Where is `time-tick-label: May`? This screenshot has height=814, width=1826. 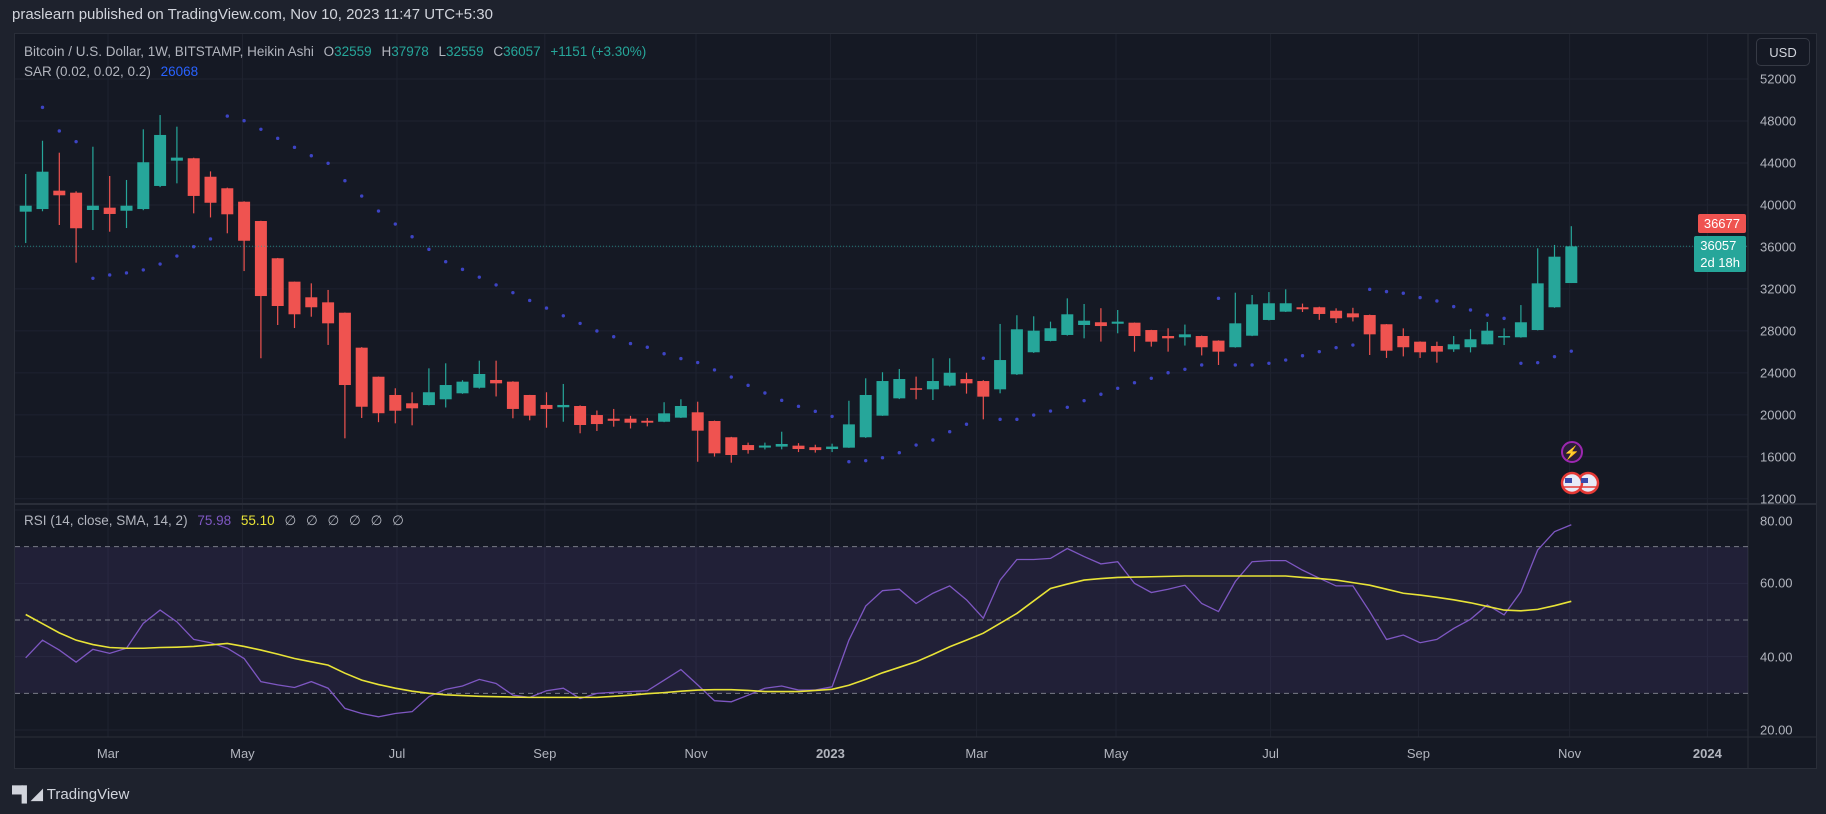 time-tick-label: May is located at coordinates (1116, 753).